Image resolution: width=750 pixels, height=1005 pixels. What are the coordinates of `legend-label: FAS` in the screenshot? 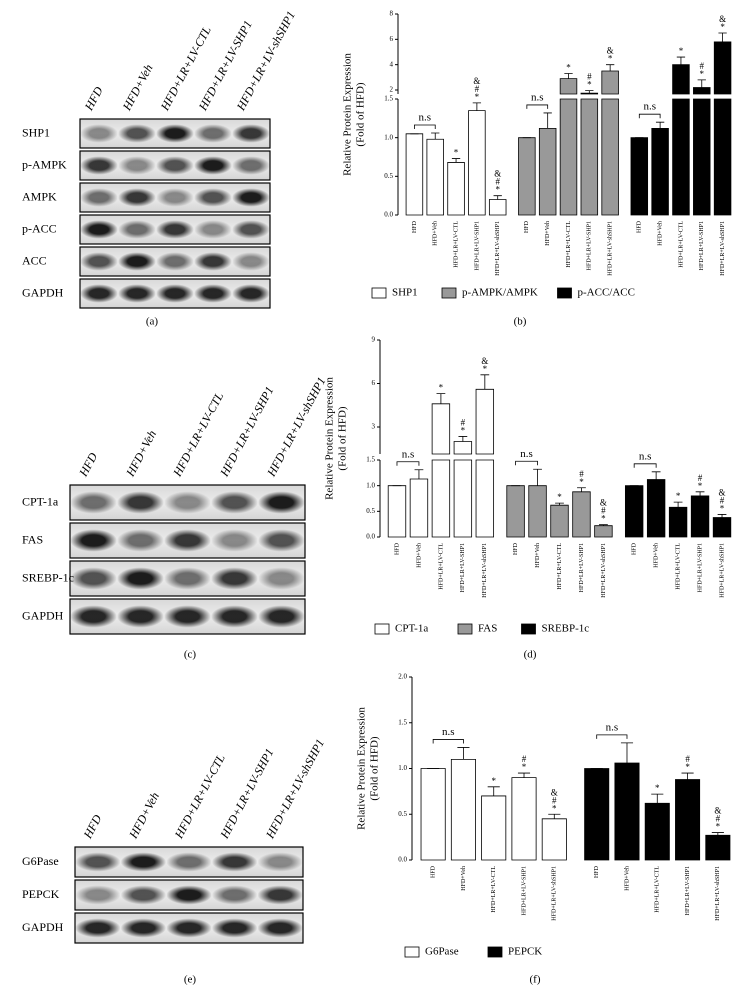 It's located at (487, 629).